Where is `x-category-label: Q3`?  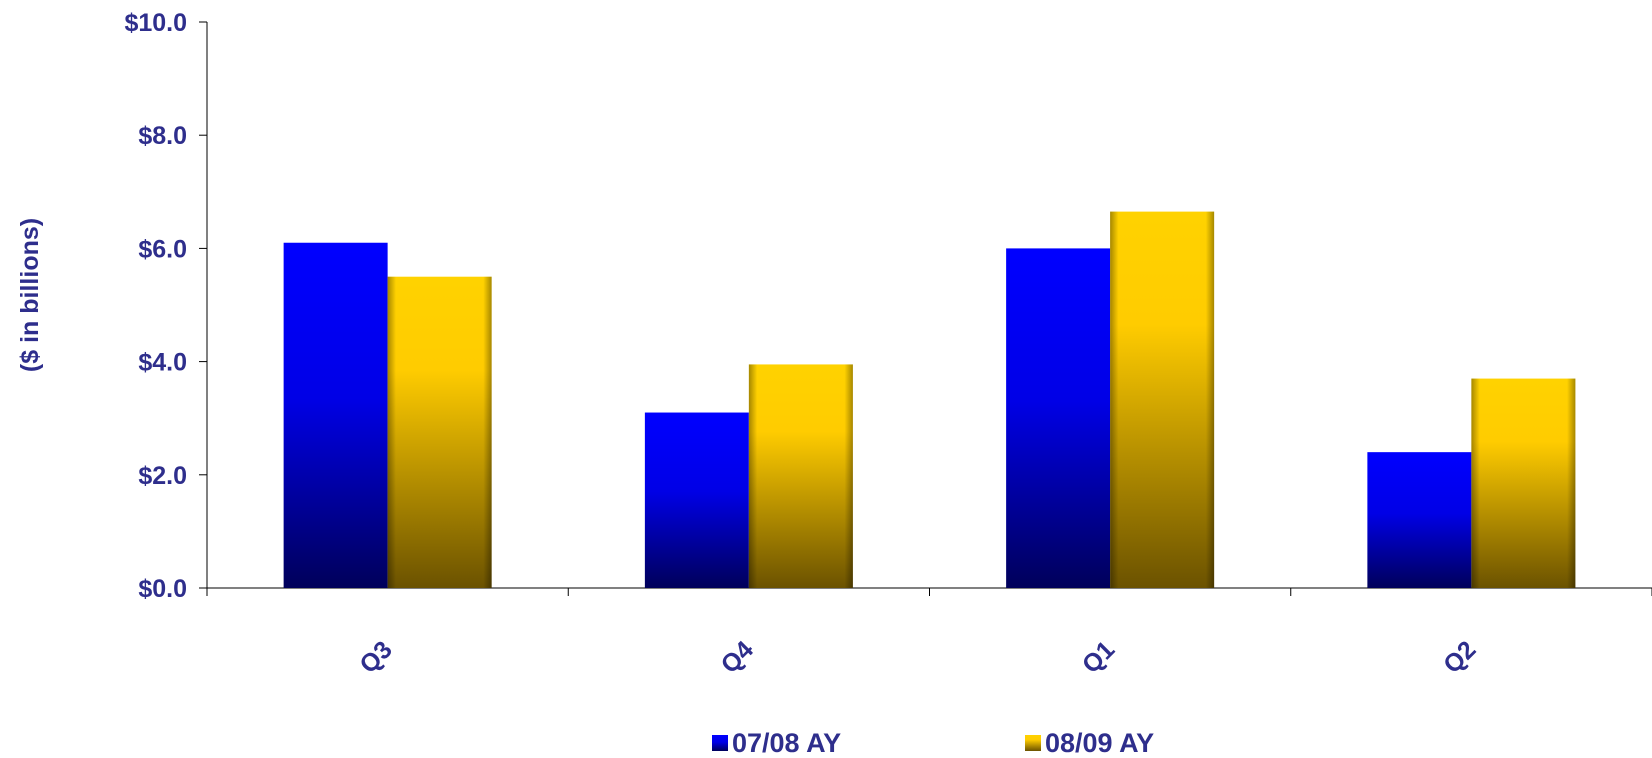
x-category-label: Q3 is located at coordinates (375, 657).